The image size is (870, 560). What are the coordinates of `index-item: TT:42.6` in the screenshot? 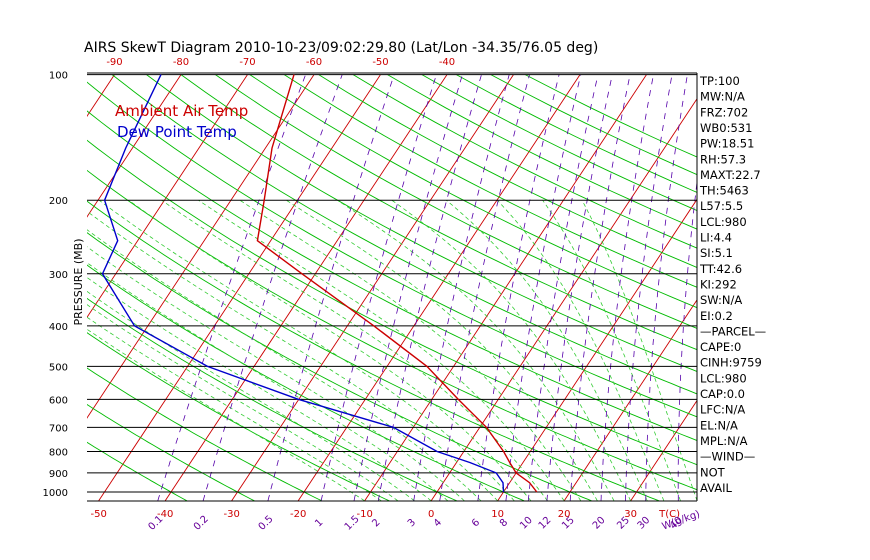 It's located at (720, 269).